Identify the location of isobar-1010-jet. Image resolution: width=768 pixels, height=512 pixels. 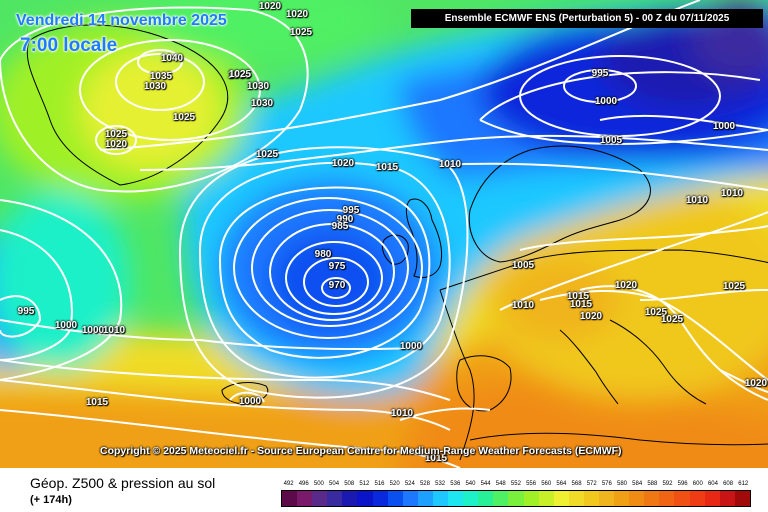
(603, 176).